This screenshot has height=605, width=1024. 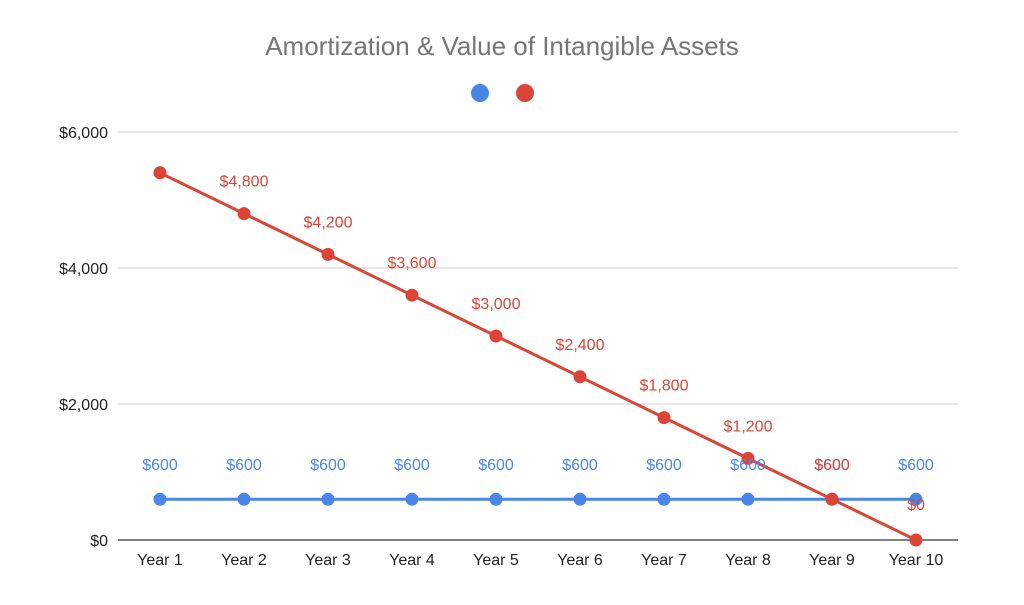 What do you see at coordinates (328, 560) in the screenshot?
I see `x-tick-label: Year 3` at bounding box center [328, 560].